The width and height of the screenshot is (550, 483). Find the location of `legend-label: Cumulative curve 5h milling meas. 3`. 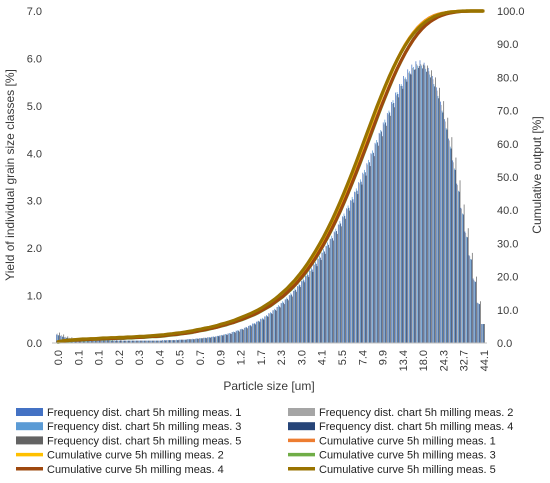

legend-label: Cumulative curve 5h milling meas. 3 is located at coordinates (407, 456).